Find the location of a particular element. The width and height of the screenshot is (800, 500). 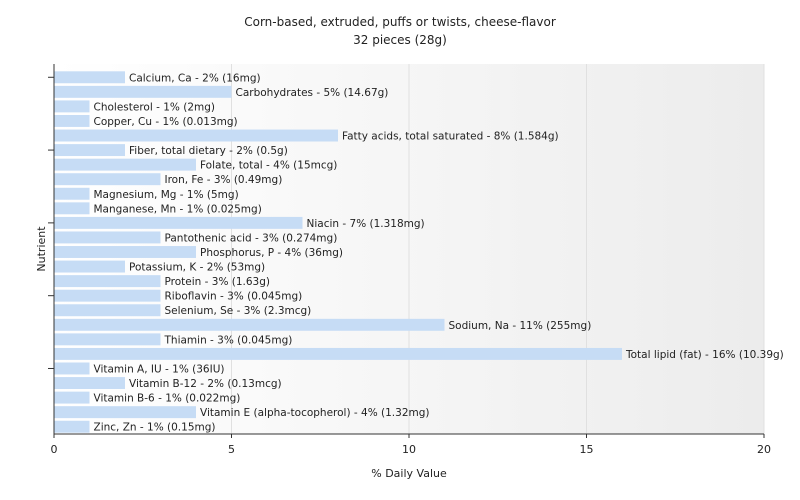

bar-label: Magnesium, Mg - 1% (5mg) is located at coordinates (166, 195).